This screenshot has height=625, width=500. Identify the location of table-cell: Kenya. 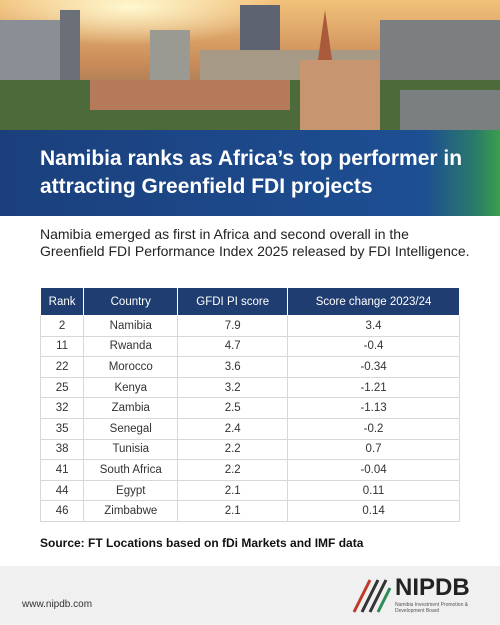
(131, 387).